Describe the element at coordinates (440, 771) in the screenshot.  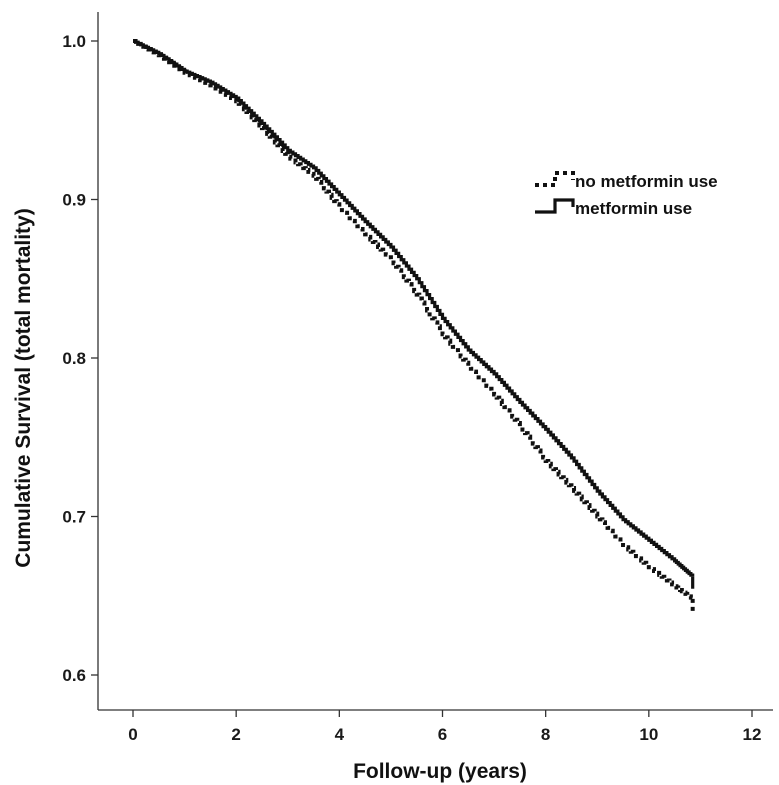
I see `x-axis-title: Follow-up (years)` at that location.